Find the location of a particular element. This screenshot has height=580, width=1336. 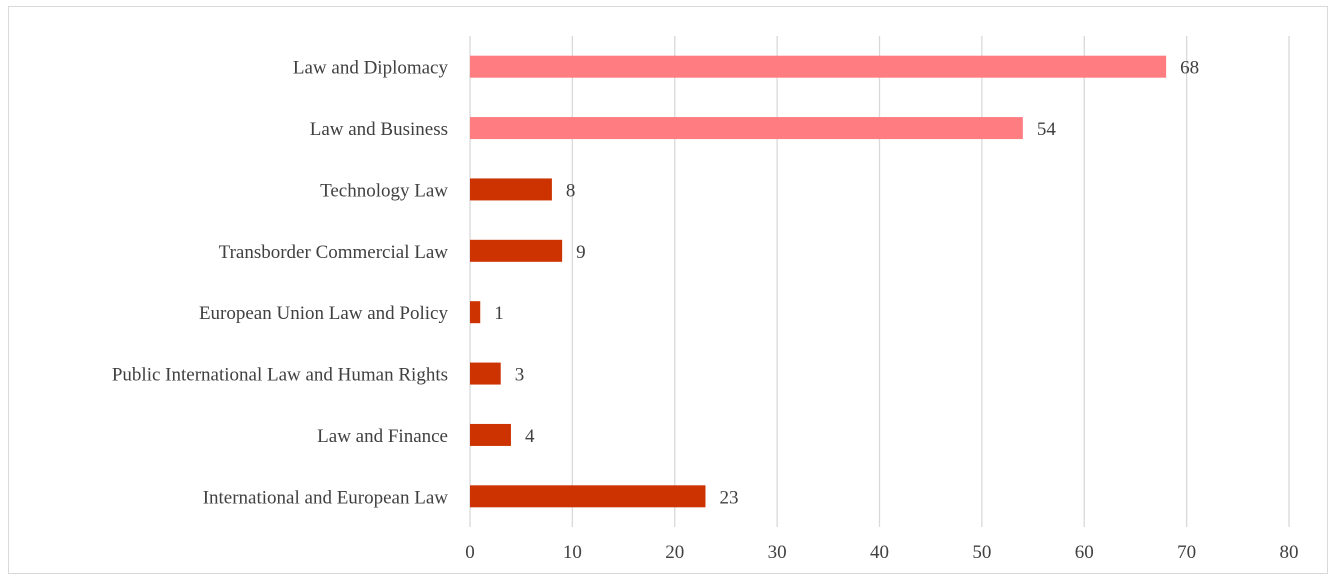

x-tick-label: 40 is located at coordinates (879, 552).